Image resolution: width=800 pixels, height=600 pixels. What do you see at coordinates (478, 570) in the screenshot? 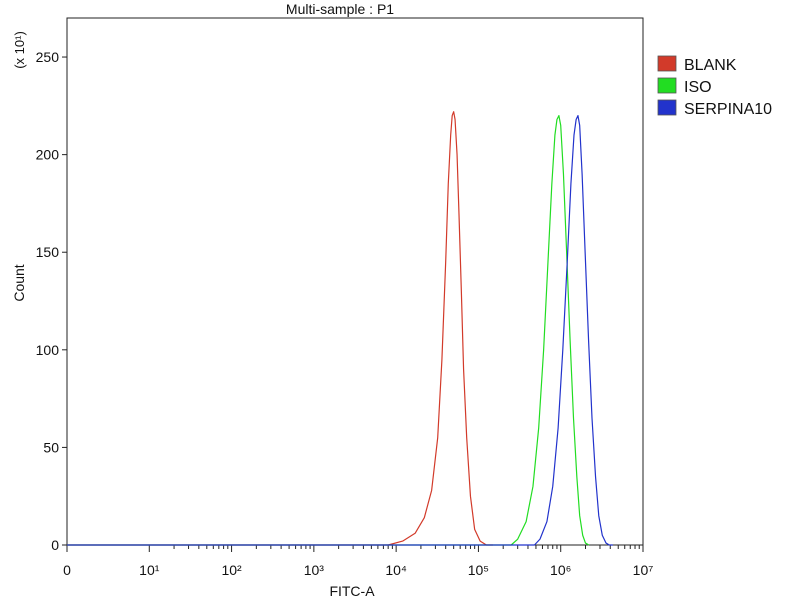
I see `x-tick-label: 10⁵` at bounding box center [478, 570].